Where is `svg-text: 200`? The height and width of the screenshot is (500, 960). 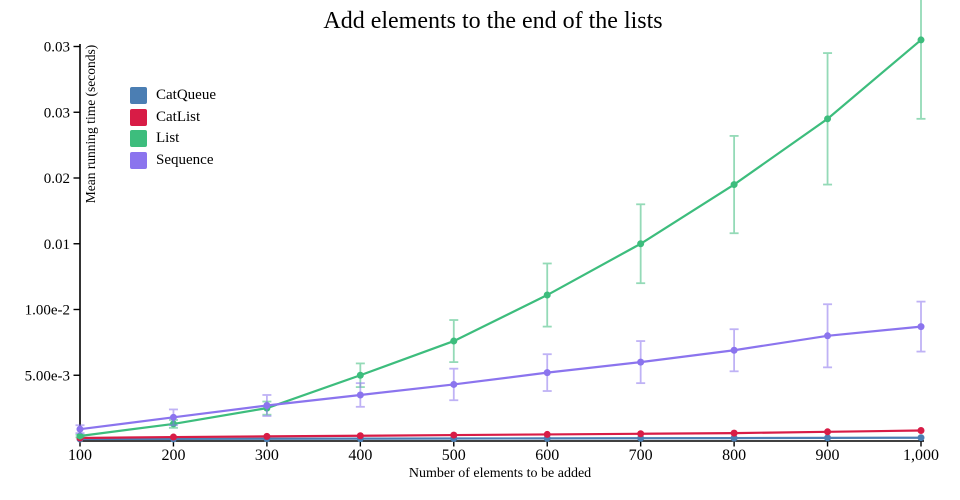 svg-text: 200 is located at coordinates (173, 455).